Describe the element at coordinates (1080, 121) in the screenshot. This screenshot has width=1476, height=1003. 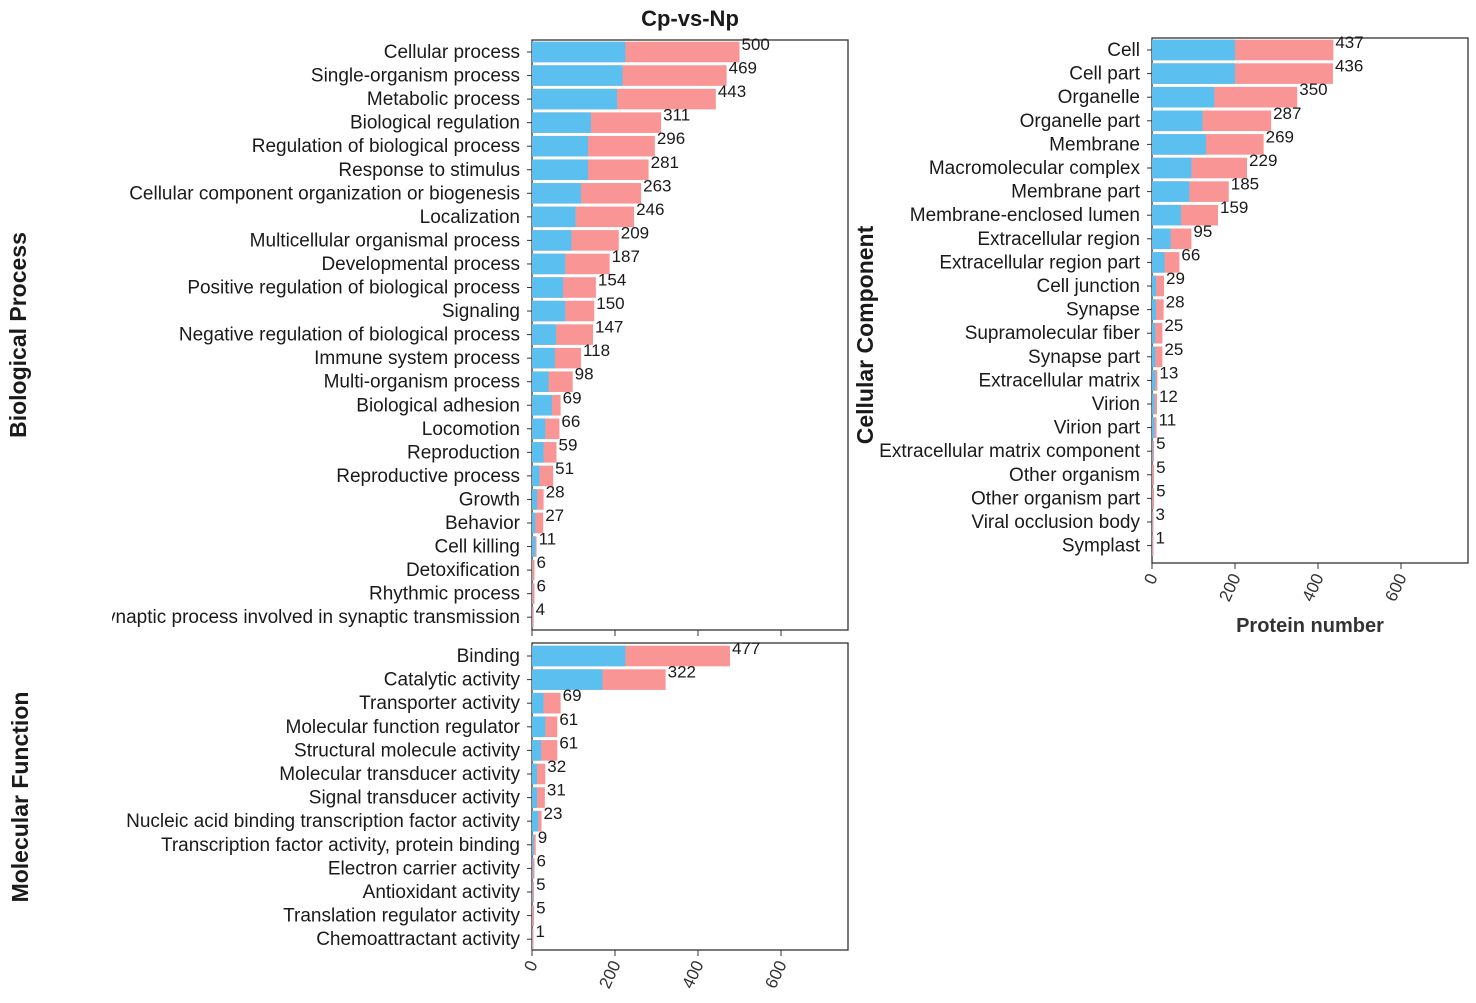
I see `cc-category-label: Organelle part` at that location.